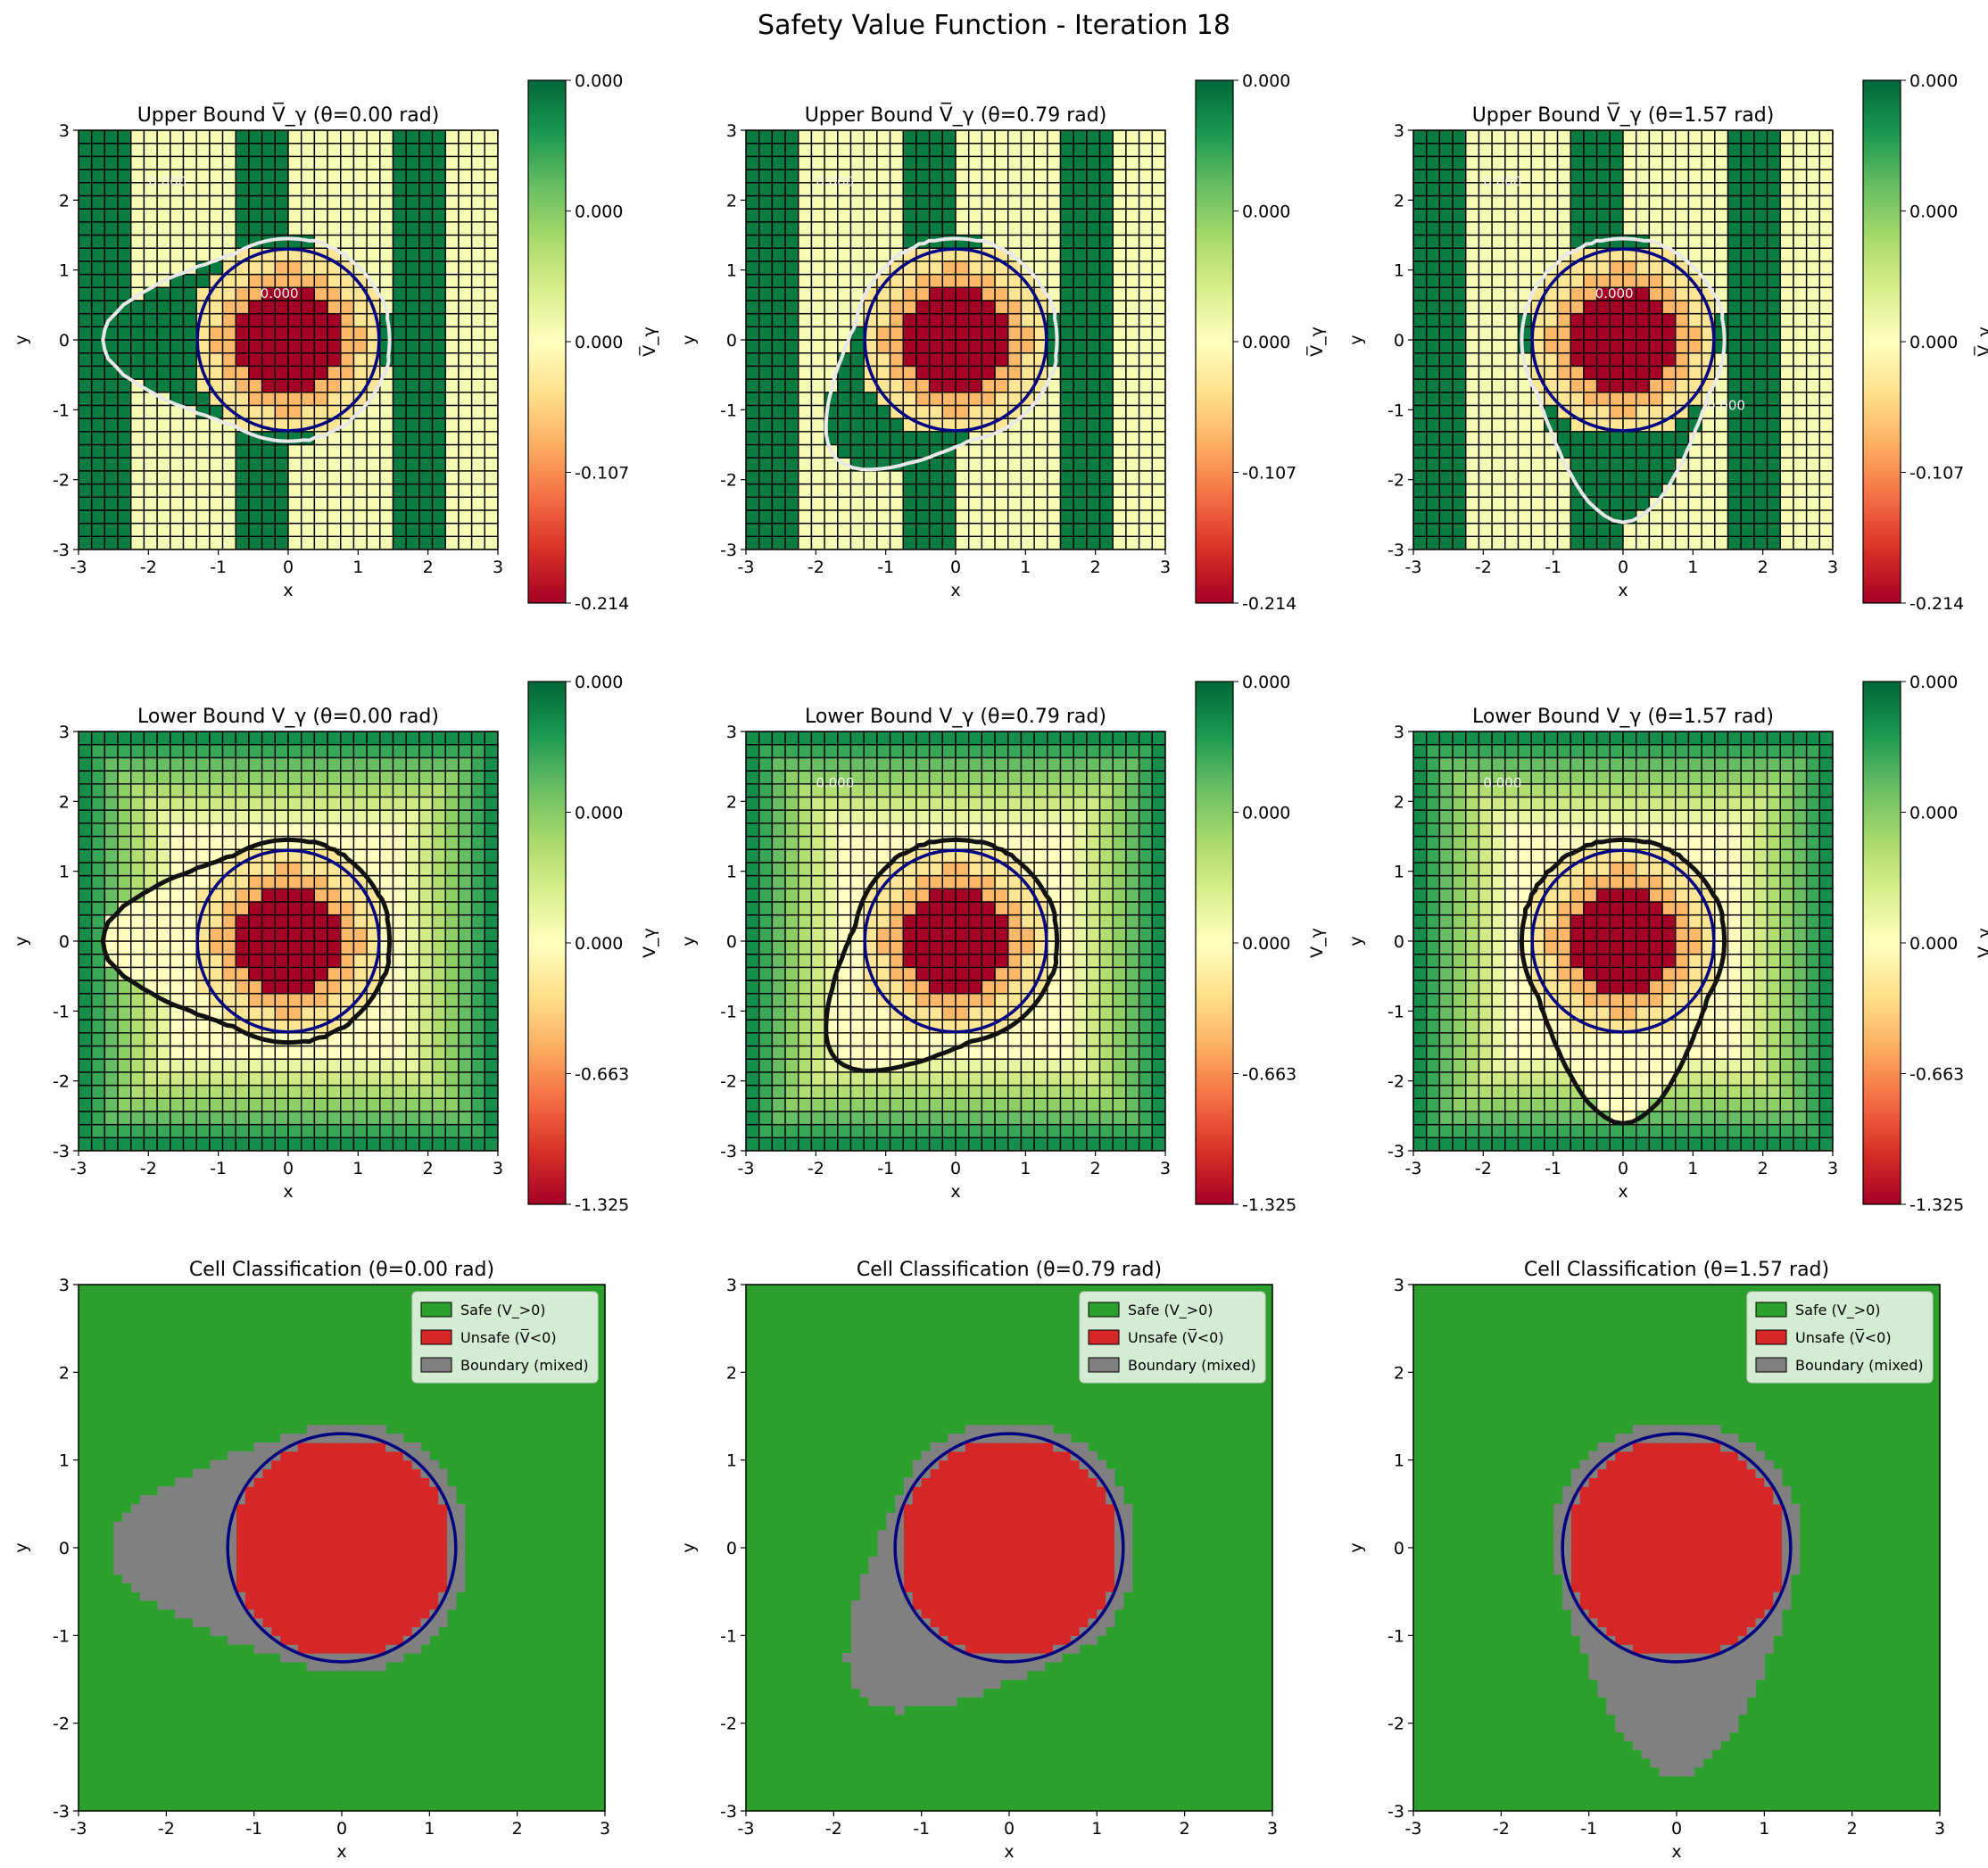 The width and height of the screenshot is (1988, 1868). I want to click on contour-label: 0.000, so click(1502, 182).